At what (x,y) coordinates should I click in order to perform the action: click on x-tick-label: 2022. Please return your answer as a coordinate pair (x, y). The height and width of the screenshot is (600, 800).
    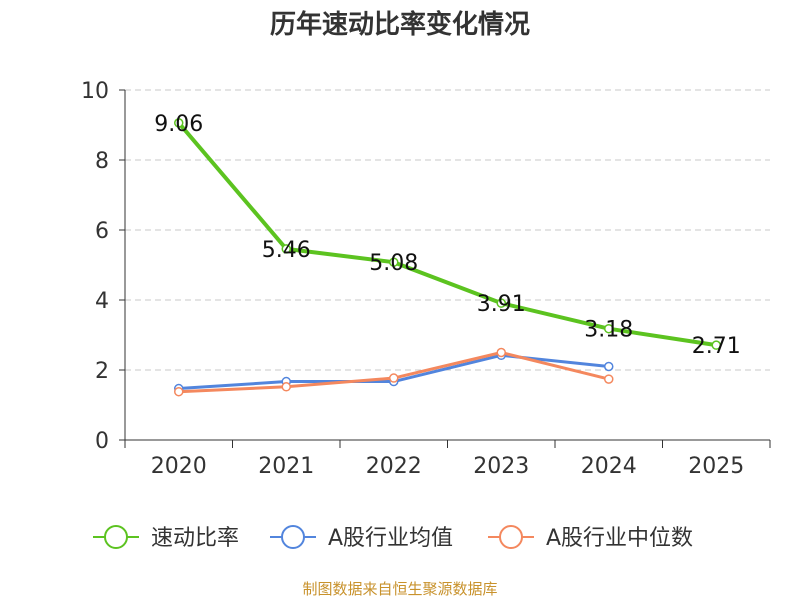
    Looking at the image, I should click on (394, 466).